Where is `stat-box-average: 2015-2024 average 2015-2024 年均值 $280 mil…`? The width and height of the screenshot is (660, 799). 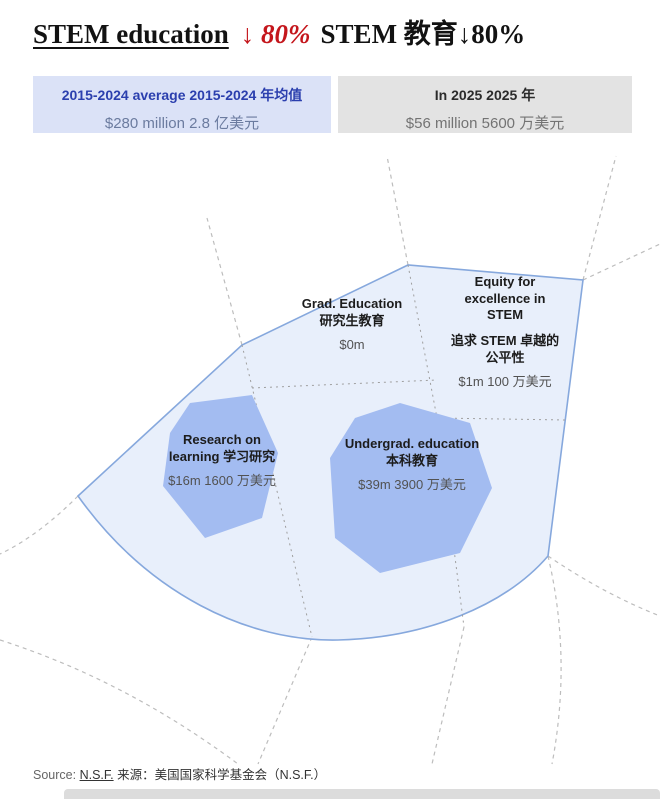
stat-box-average: 2015-2024 average 2015-2024 年均值 $280 mil… is located at coordinates (182, 104).